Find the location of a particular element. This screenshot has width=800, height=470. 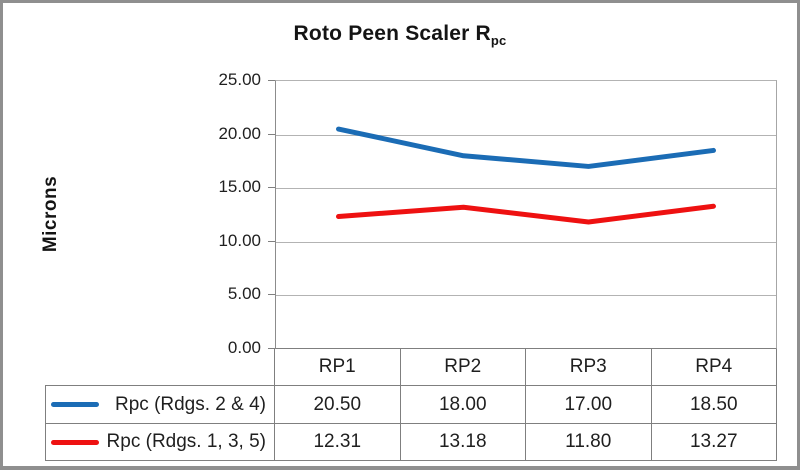

y-tick-label: 10.00 is located at coordinates (239, 240).